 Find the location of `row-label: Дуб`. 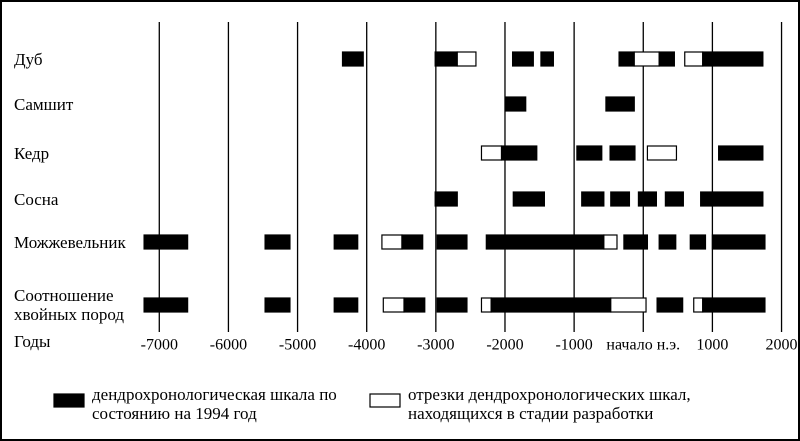

row-label: Дуб is located at coordinates (28, 59).